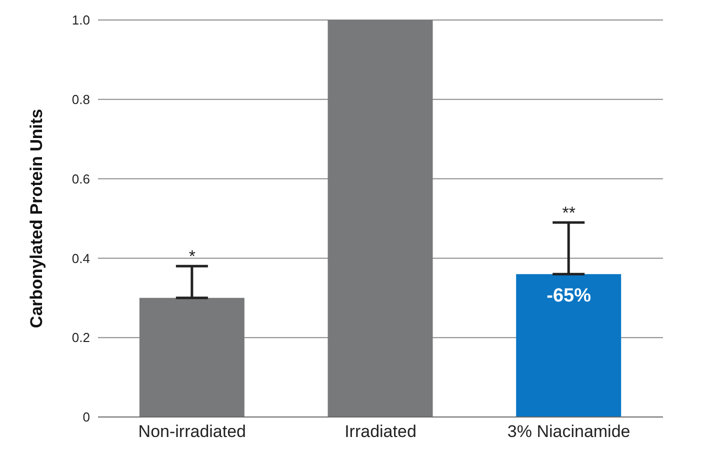 Image resolution: width=701 pixels, height=471 pixels. What do you see at coordinates (81, 178) in the screenshot?
I see `y-tick-label: 0.6` at bounding box center [81, 178].